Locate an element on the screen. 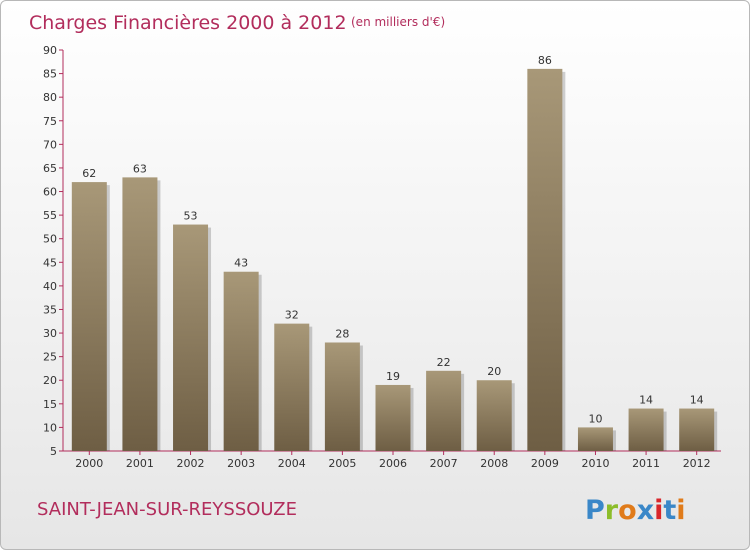  chart-subtitle: (en milliers d'€) is located at coordinates (398, 22).